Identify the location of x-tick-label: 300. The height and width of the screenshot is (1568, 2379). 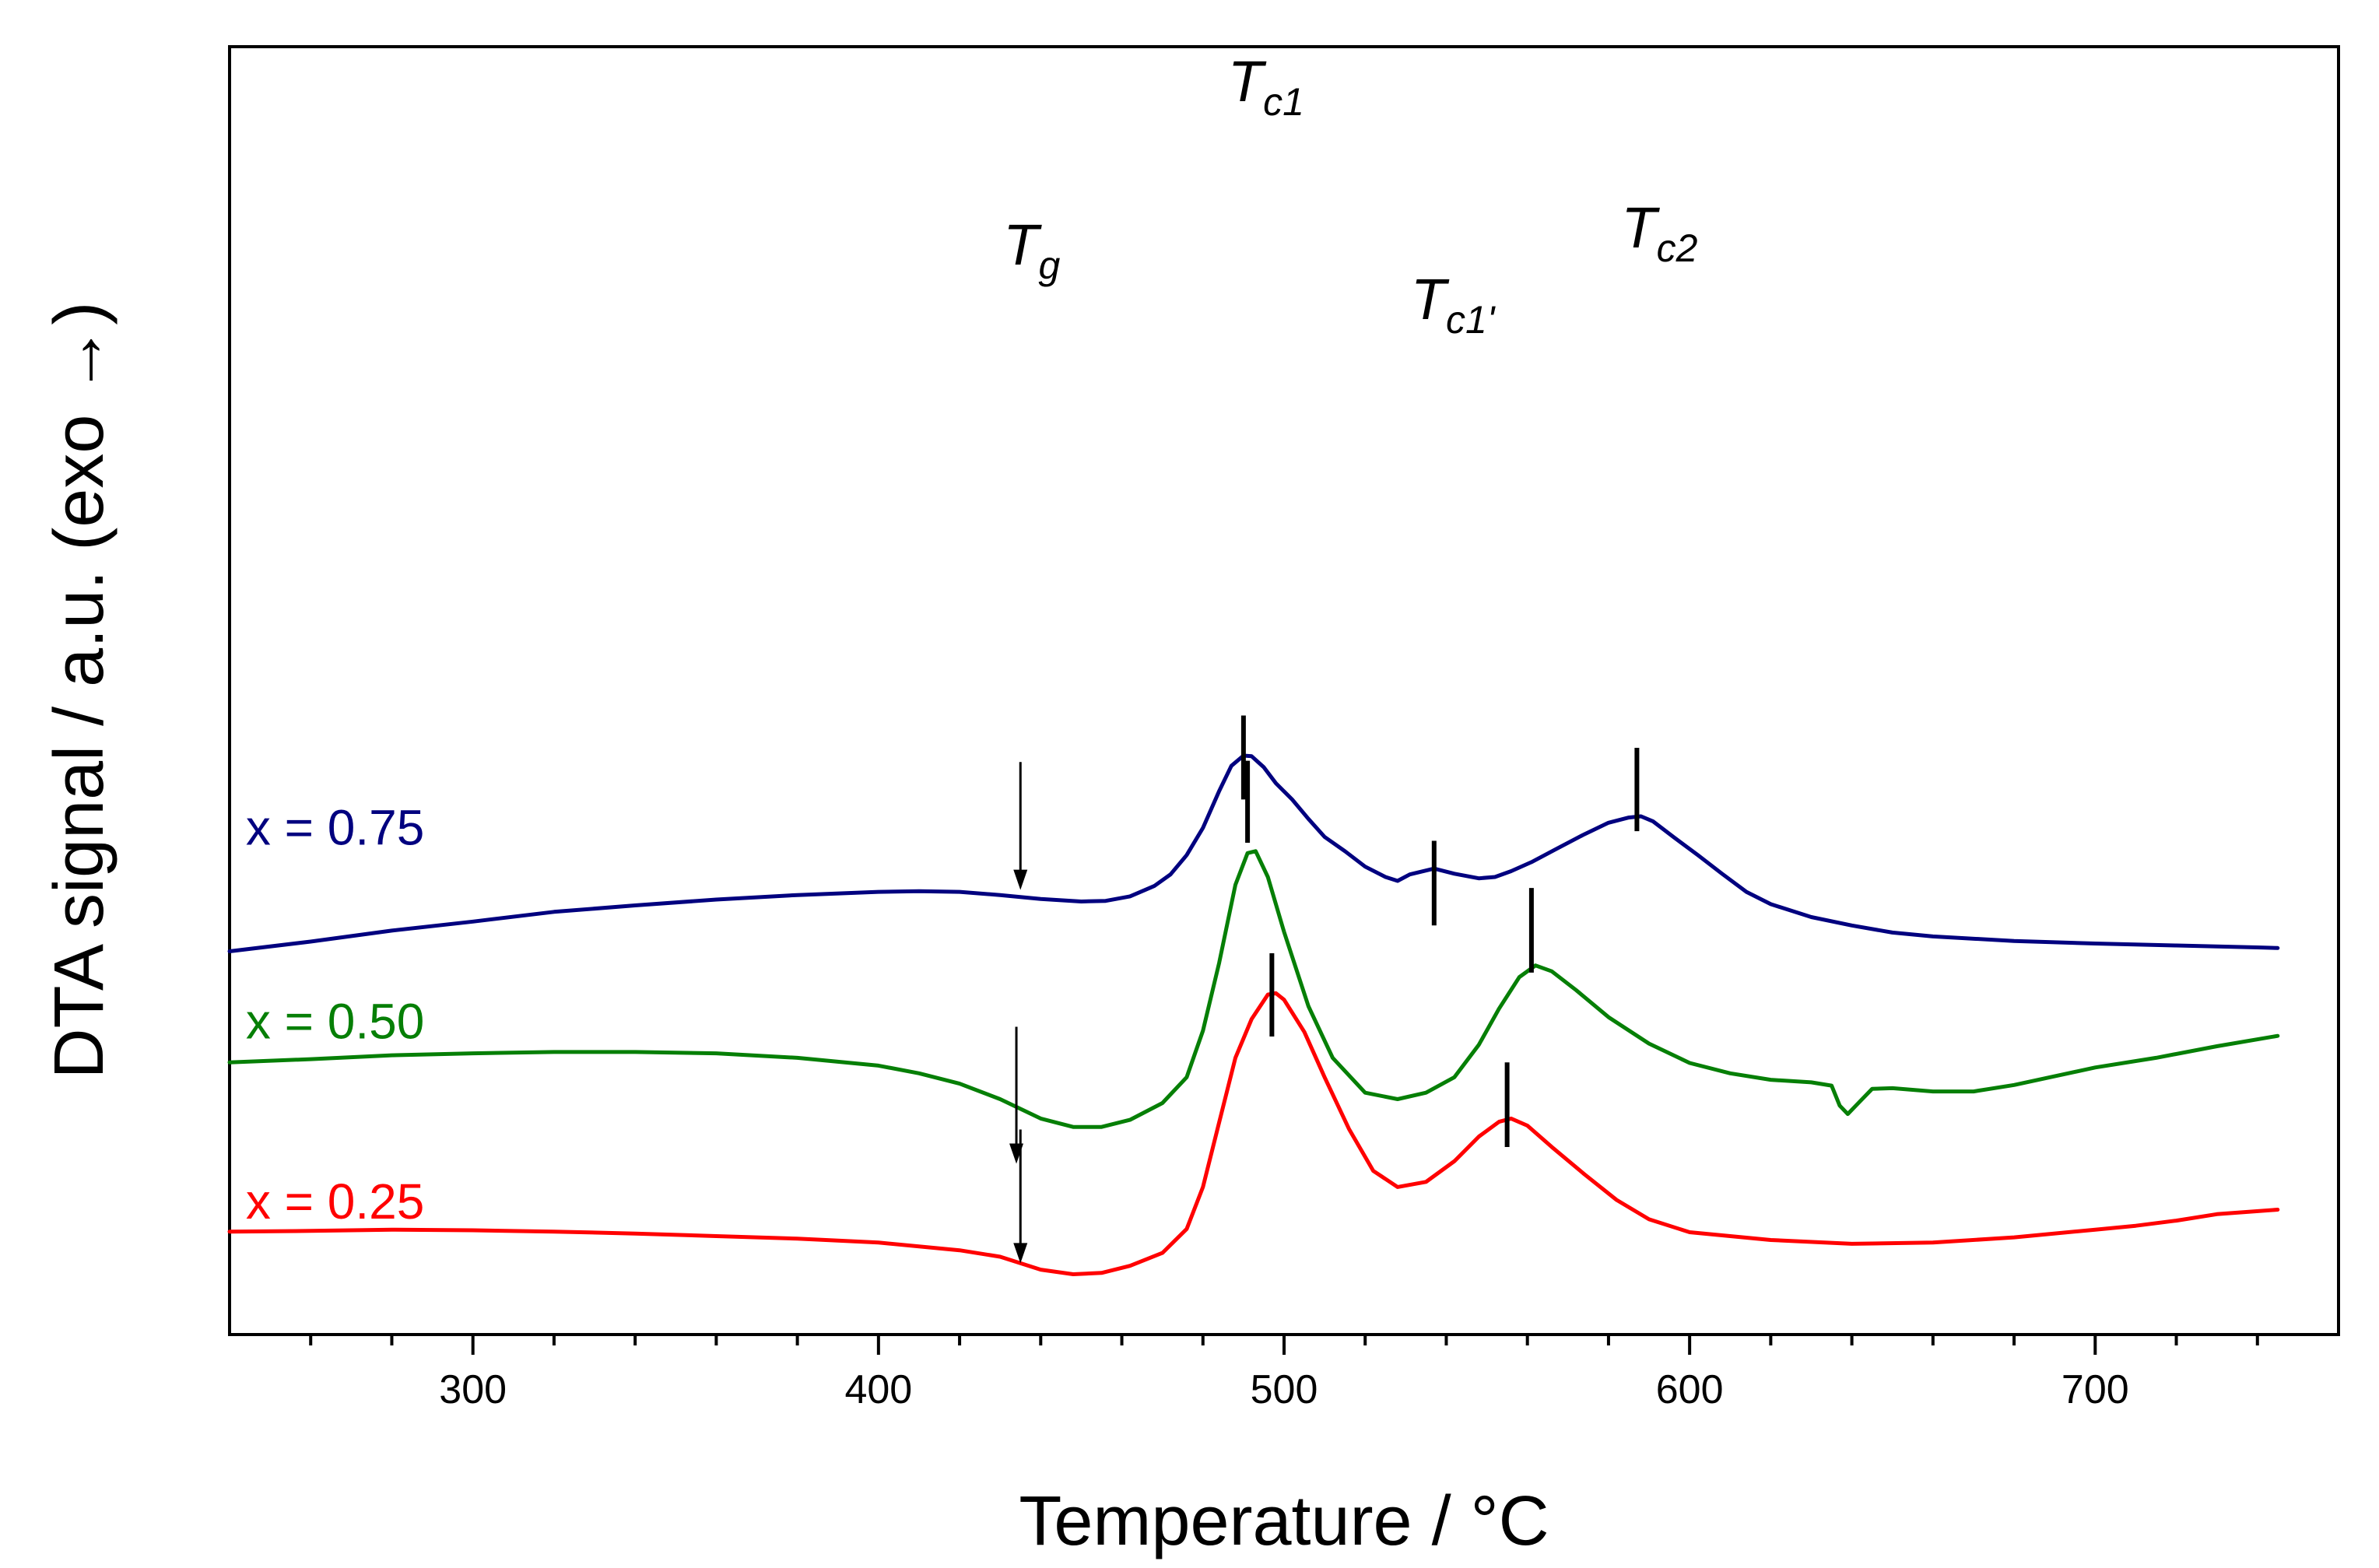
(473, 1389).